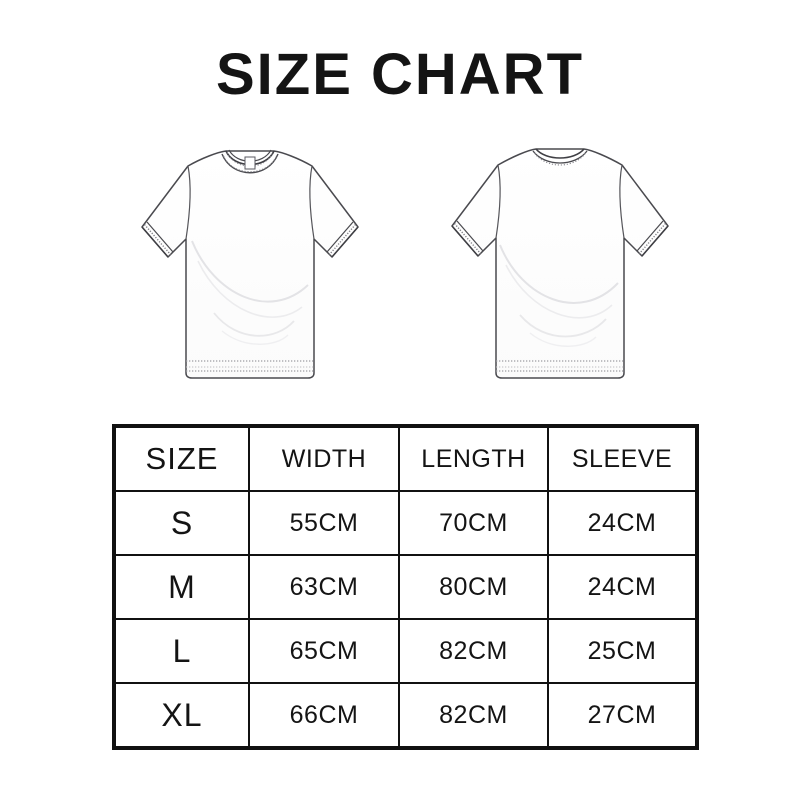  I want to click on row-l-length: 82CM, so click(473, 651).